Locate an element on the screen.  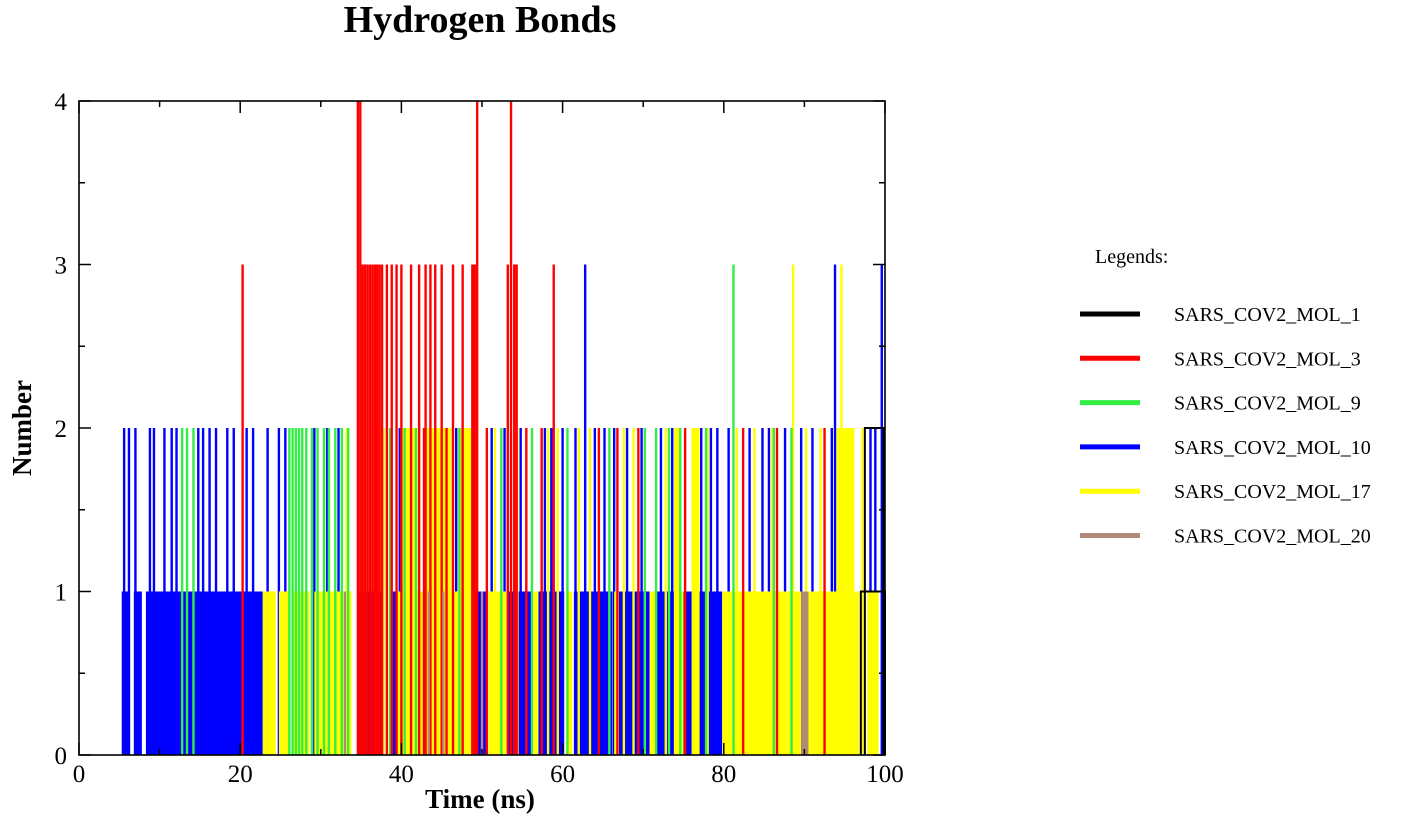
x-tick-label: 40 is located at coordinates (401, 774).